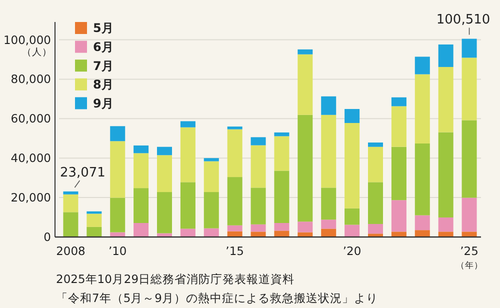 The image size is (500, 308). What do you see at coordinates (103, 47) in the screenshot?
I see `legend-label: 6月` at bounding box center [103, 47].